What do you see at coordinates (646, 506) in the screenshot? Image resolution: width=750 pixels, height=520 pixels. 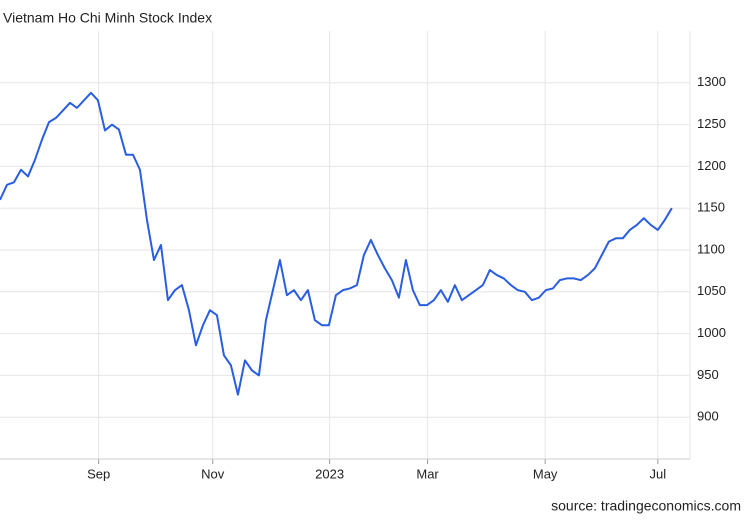 I see `source: source: tradingeconomics.com` at bounding box center [646, 506].